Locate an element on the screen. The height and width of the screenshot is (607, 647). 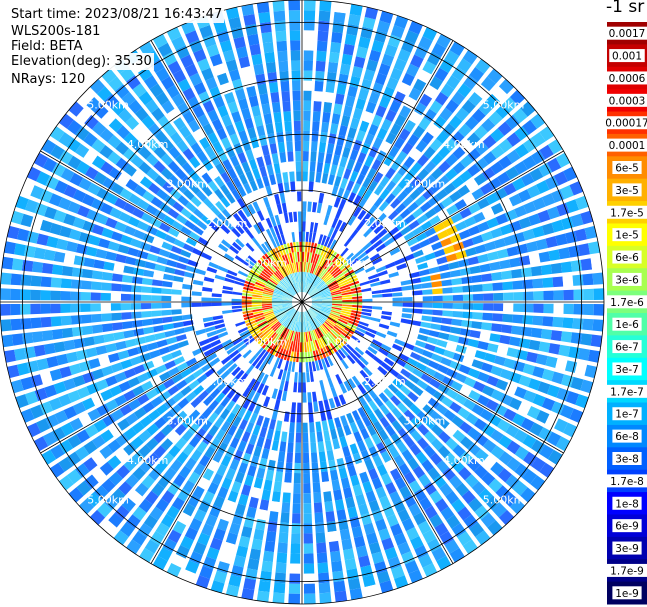
spoke is located at coordinates (432, 226).